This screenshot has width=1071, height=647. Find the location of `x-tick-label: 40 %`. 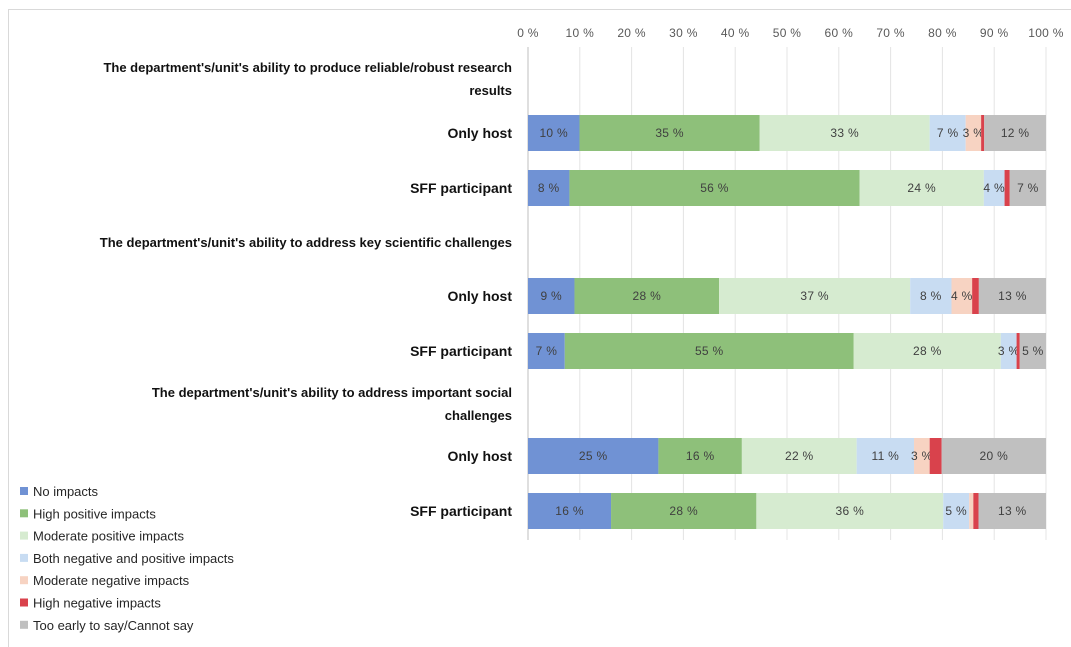

x-tick-label: 40 % is located at coordinates (735, 33).